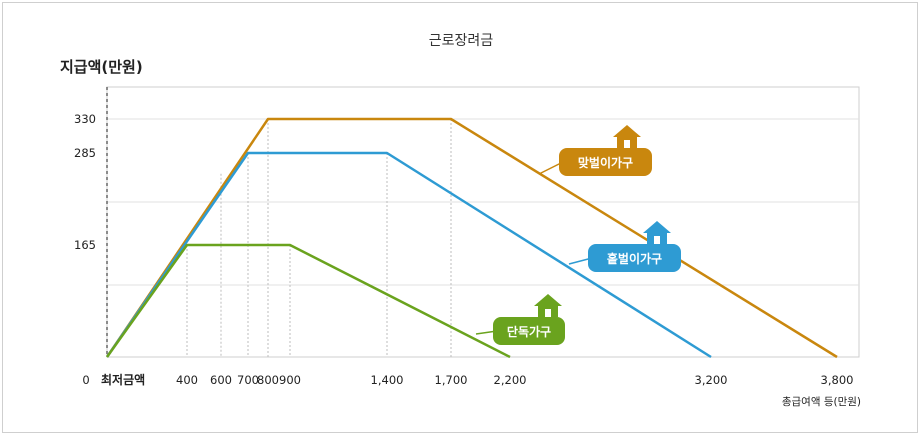 The width and height of the screenshot is (922, 437). What do you see at coordinates (268, 380) in the screenshot?
I see `x-tick-label: 800` at bounding box center [268, 380].